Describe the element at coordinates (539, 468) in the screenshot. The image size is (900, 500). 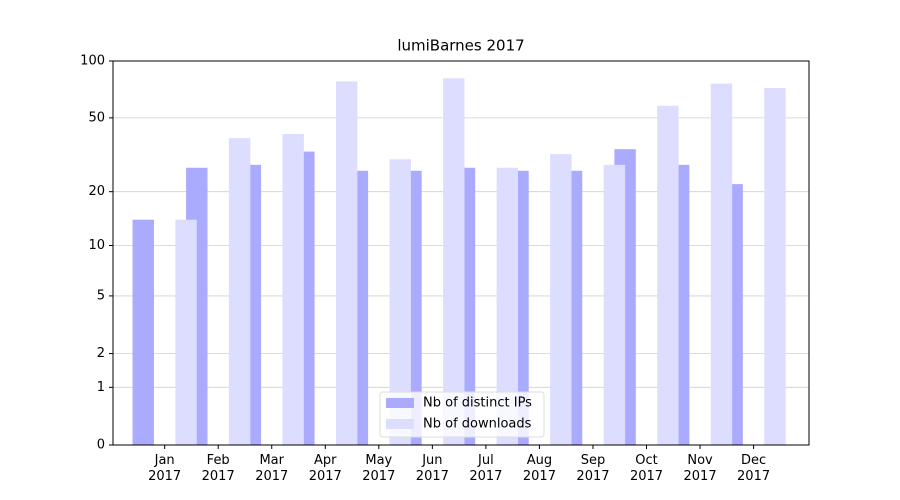
I see `x-tick-label: Aug 2017` at that location.